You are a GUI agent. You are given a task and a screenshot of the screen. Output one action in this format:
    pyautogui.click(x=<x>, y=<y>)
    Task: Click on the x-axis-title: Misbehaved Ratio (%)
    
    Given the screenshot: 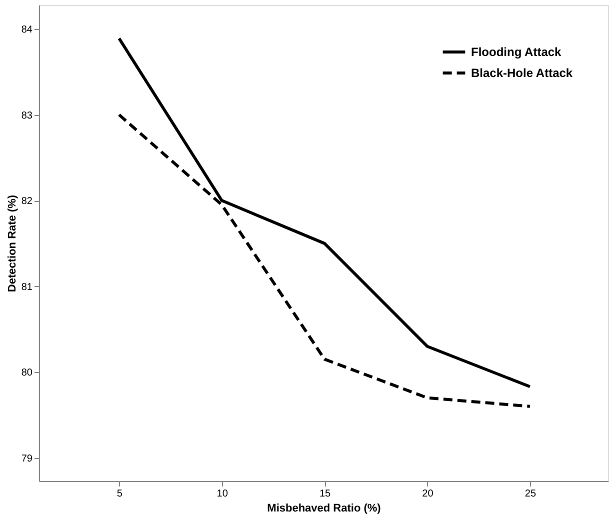 What is the action you would take?
    pyautogui.click(x=324, y=508)
    